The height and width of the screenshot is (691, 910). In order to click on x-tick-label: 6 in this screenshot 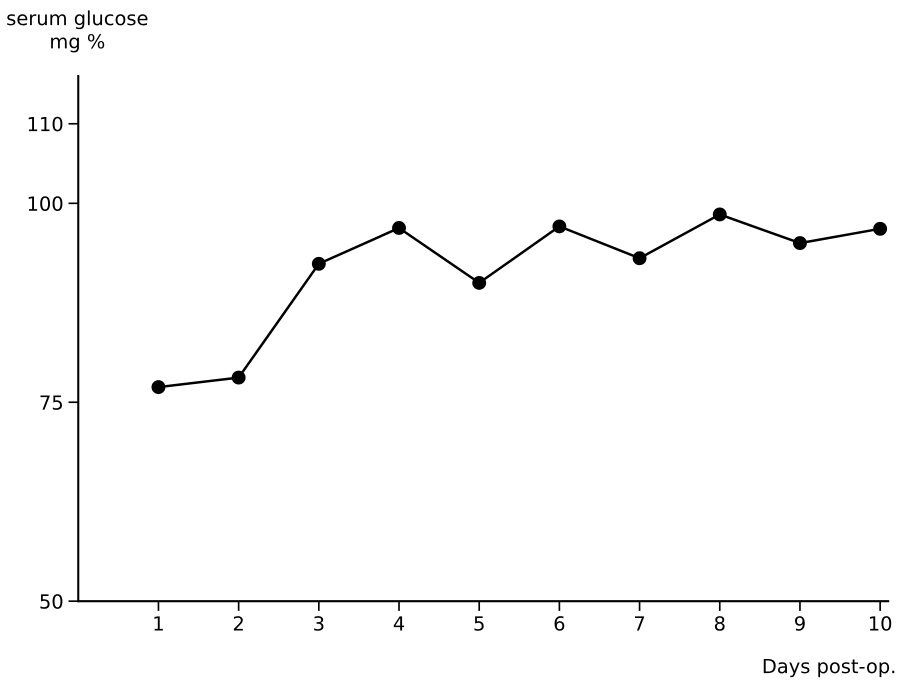, I will do `click(559, 623)`.